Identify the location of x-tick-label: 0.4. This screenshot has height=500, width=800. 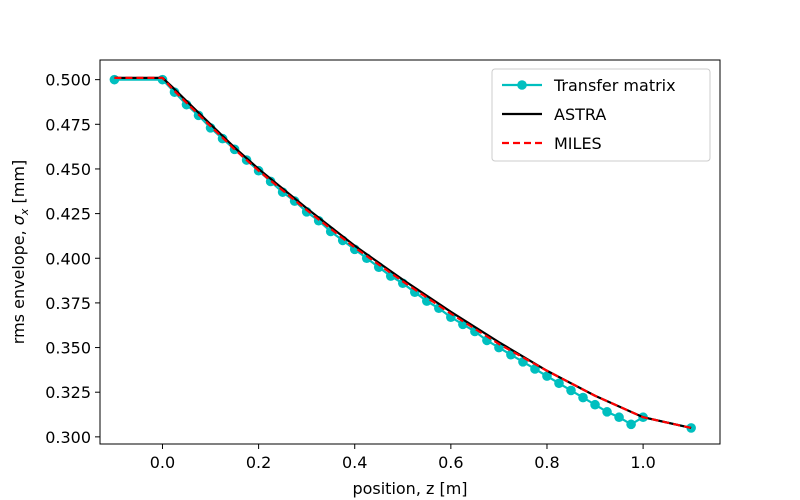
(354, 462).